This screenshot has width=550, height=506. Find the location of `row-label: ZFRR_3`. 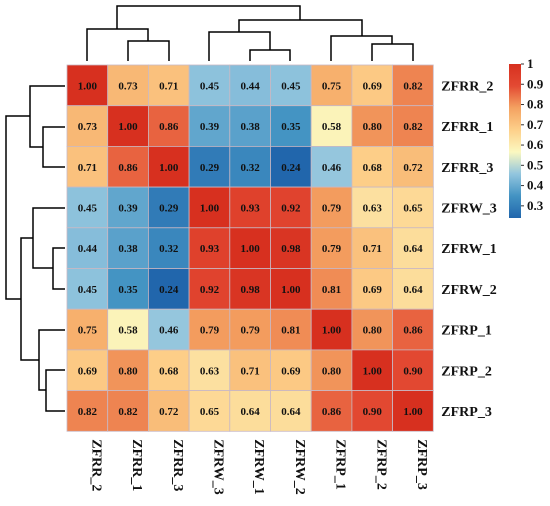

row-label: ZFRR_3 is located at coordinates (467, 168).